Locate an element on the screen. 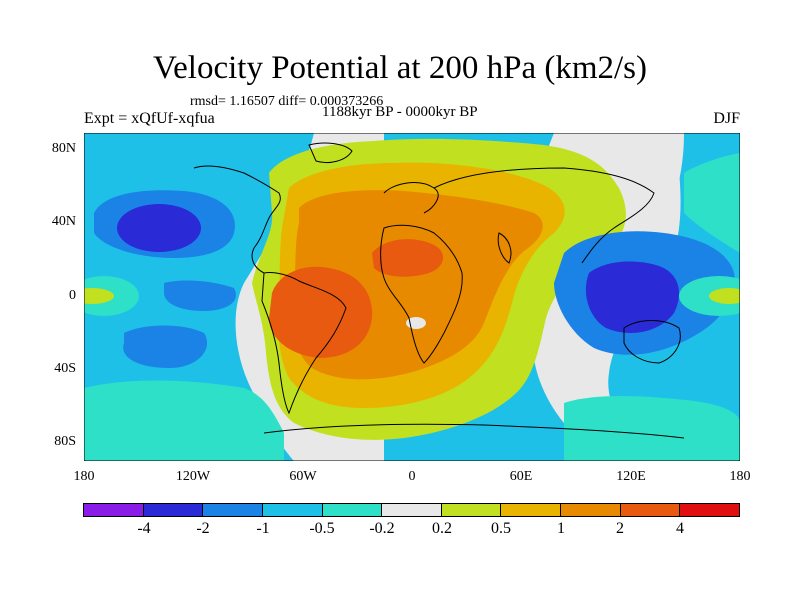 The width and height of the screenshot is (800, 600). coastline-south-america is located at coordinates (304, 343).